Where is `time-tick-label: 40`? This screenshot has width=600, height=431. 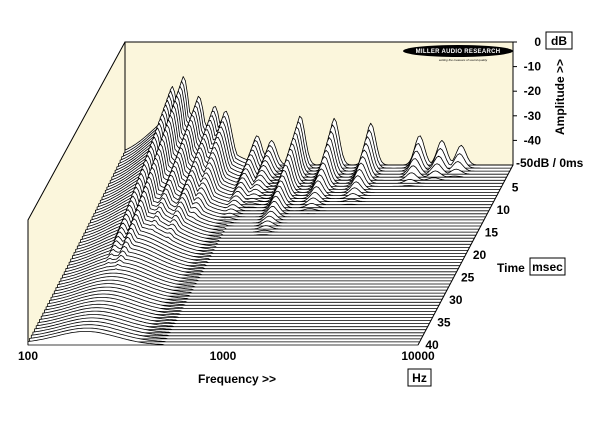
time-tick-label: 40 is located at coordinates (432, 345).